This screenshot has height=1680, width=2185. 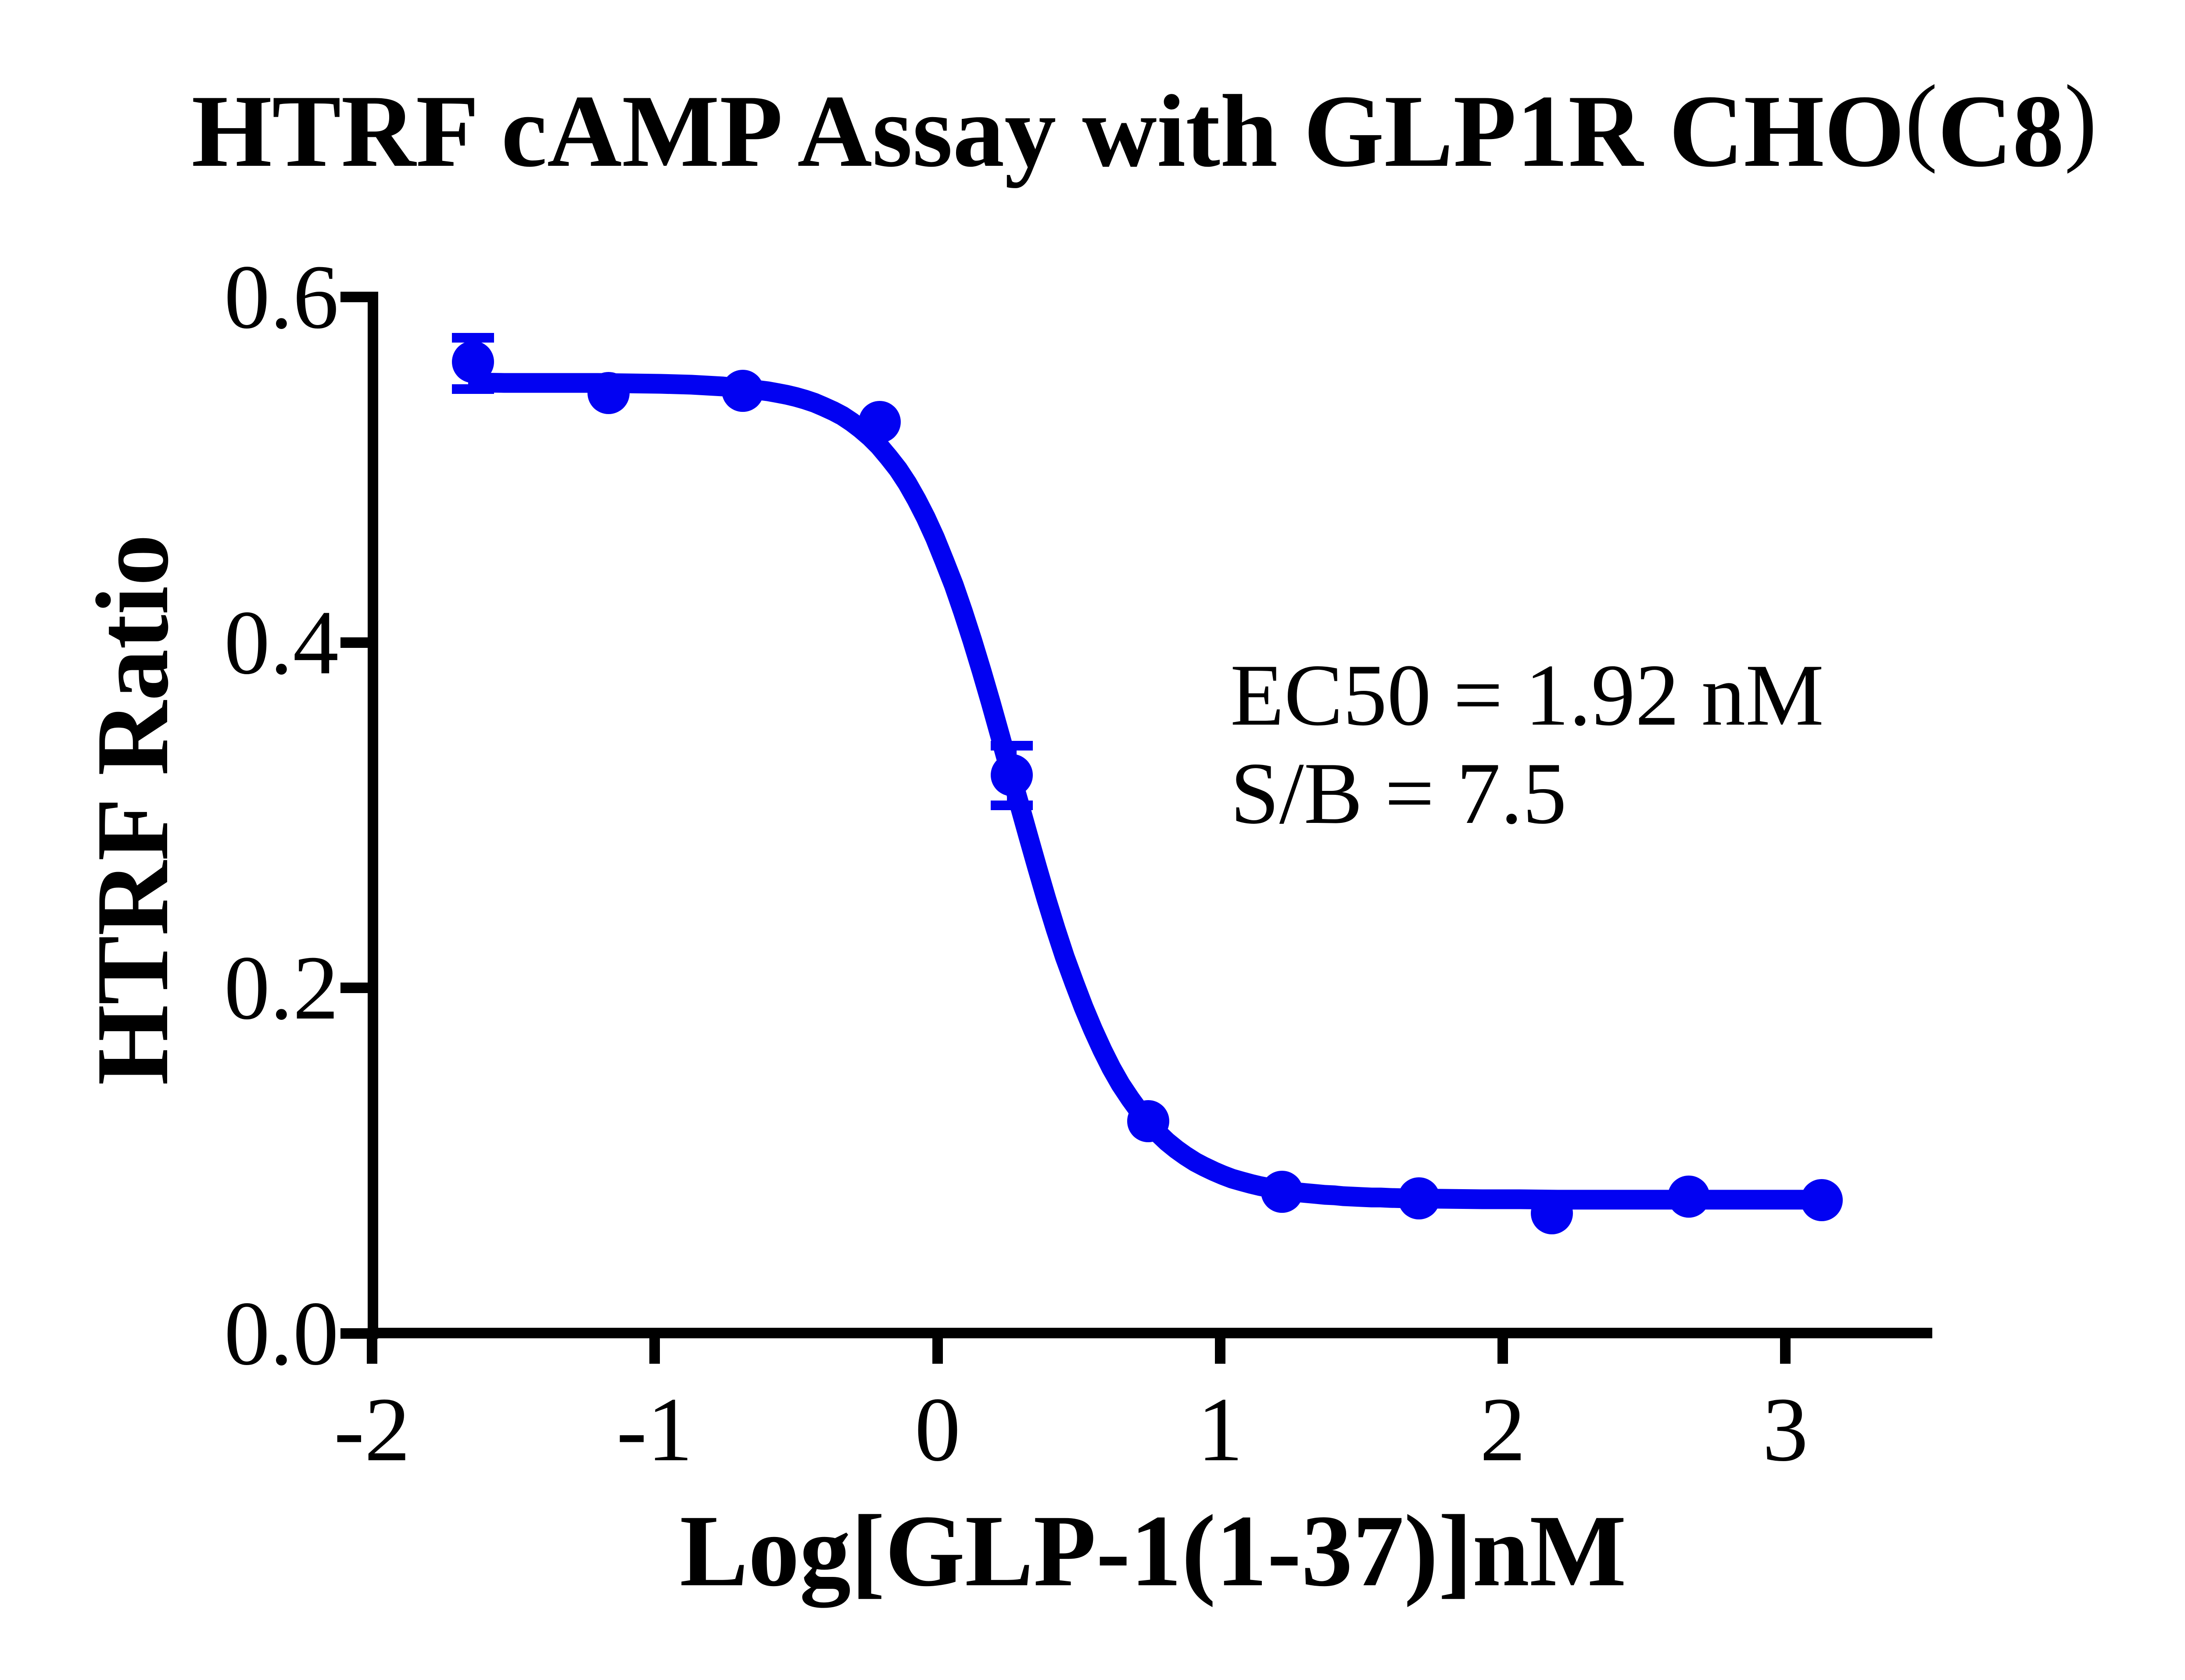 I want to click on svg-text: 2, so click(x=1503, y=1429).